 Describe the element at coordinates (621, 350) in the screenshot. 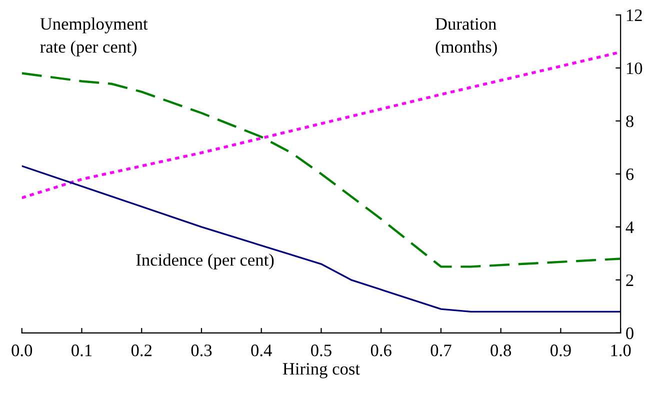

I see `x-tick-label: 1.0` at that location.